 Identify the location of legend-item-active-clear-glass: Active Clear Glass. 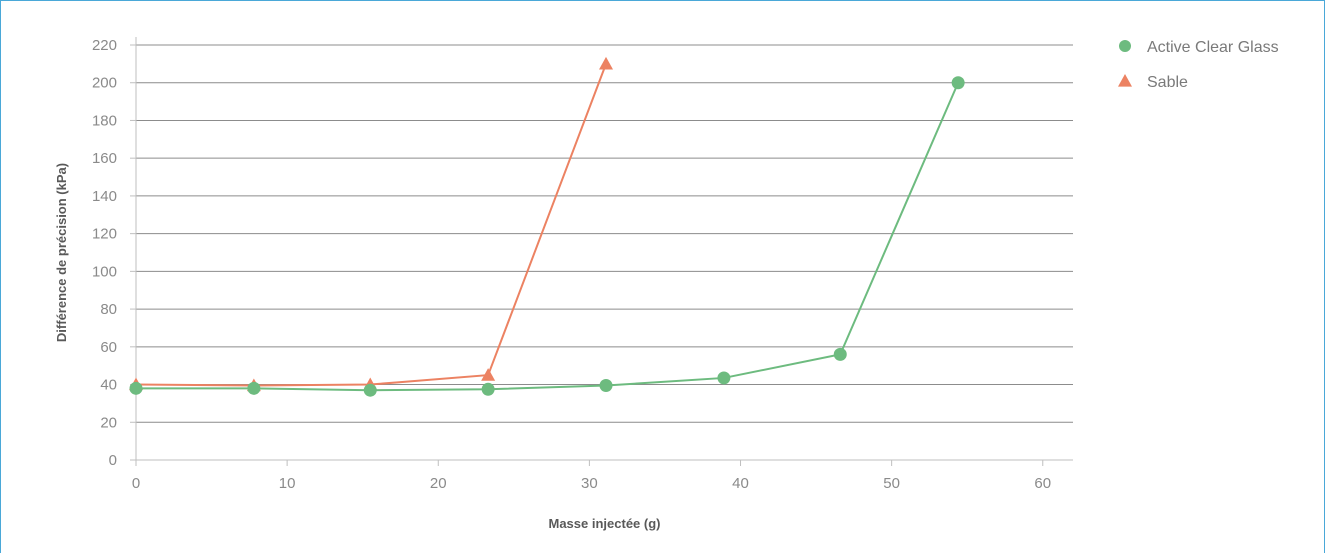
(1199, 47).